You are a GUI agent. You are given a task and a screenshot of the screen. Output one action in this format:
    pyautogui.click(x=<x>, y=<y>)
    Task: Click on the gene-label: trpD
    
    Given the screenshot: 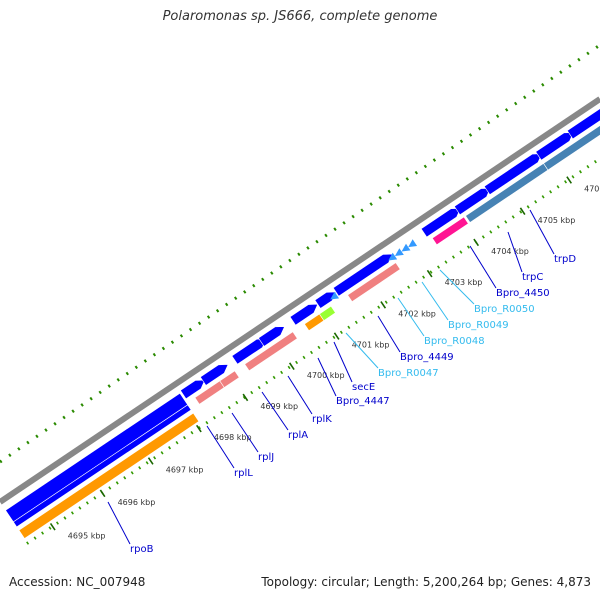 What is the action you would take?
    pyautogui.click(x=565, y=259)
    